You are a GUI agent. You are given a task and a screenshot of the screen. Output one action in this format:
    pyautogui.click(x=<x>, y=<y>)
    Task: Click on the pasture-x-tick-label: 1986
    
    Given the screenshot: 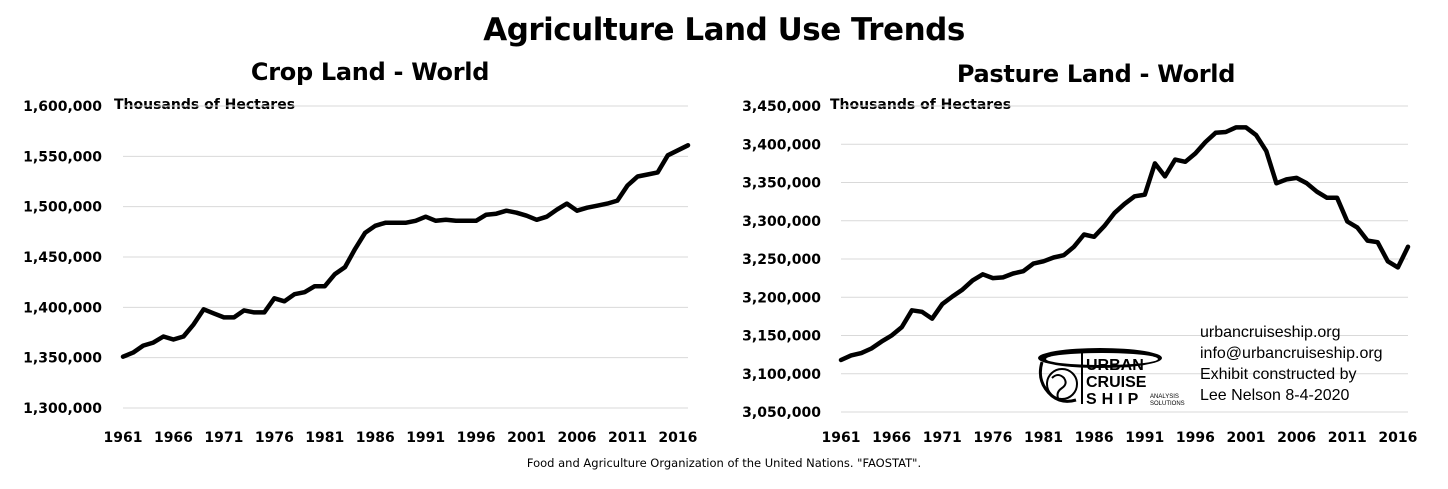 What is the action you would take?
    pyautogui.click(x=1094, y=438)
    